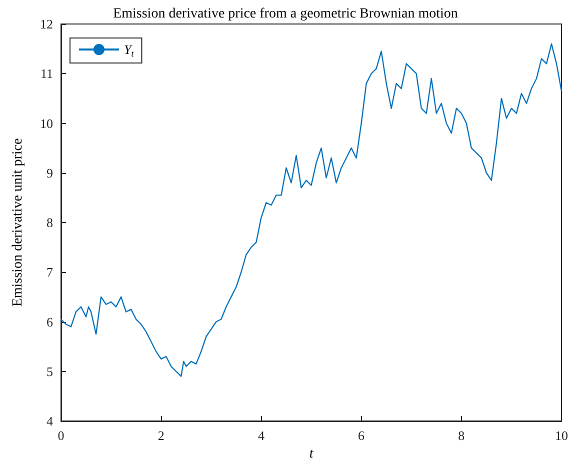 The width and height of the screenshot is (571, 467). Describe the element at coordinates (261, 435) in the screenshot. I see `x-tick-label: 4` at that location.